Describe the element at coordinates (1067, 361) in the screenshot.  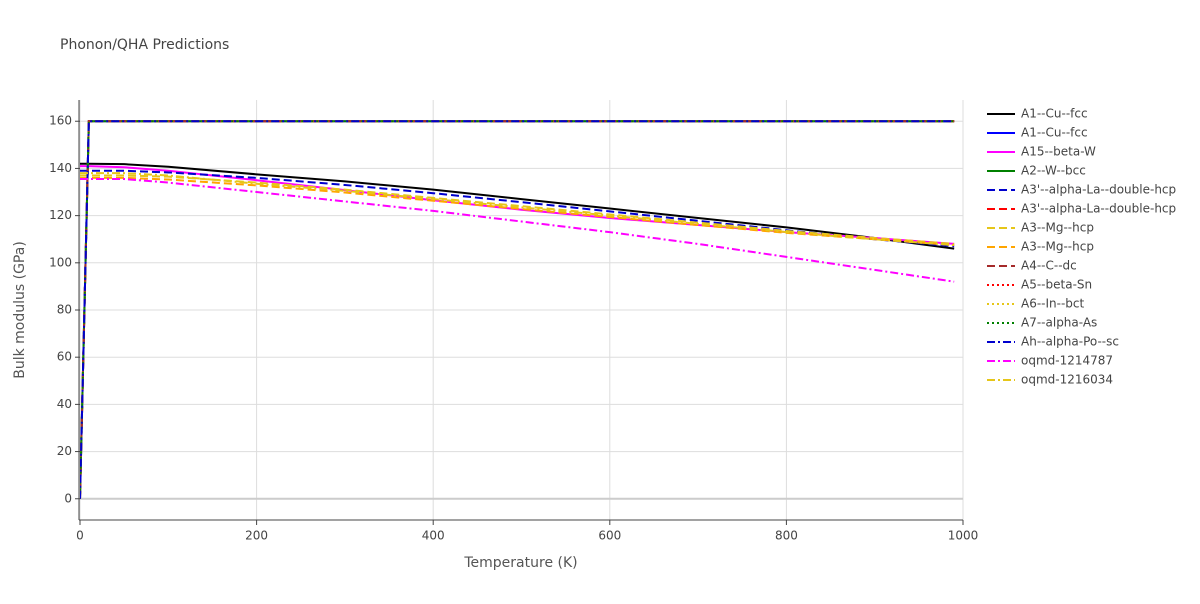
I see `legend-label: oqmd-1214787` at that location.